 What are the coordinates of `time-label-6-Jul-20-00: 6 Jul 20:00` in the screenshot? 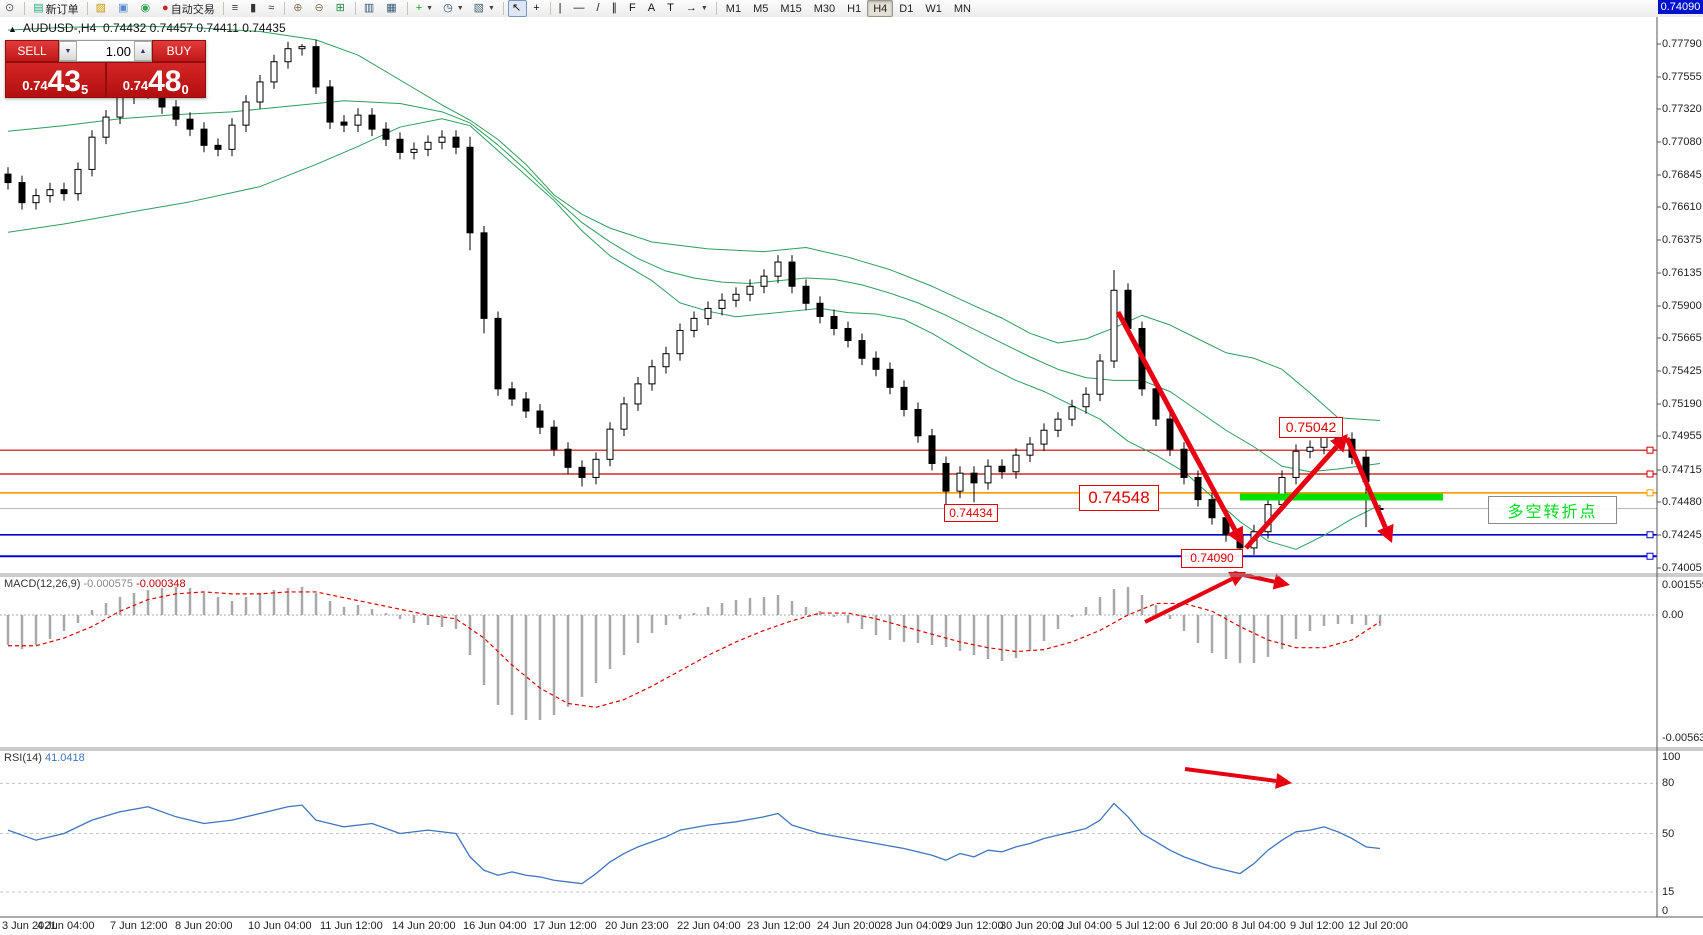 It's located at (1201, 926).